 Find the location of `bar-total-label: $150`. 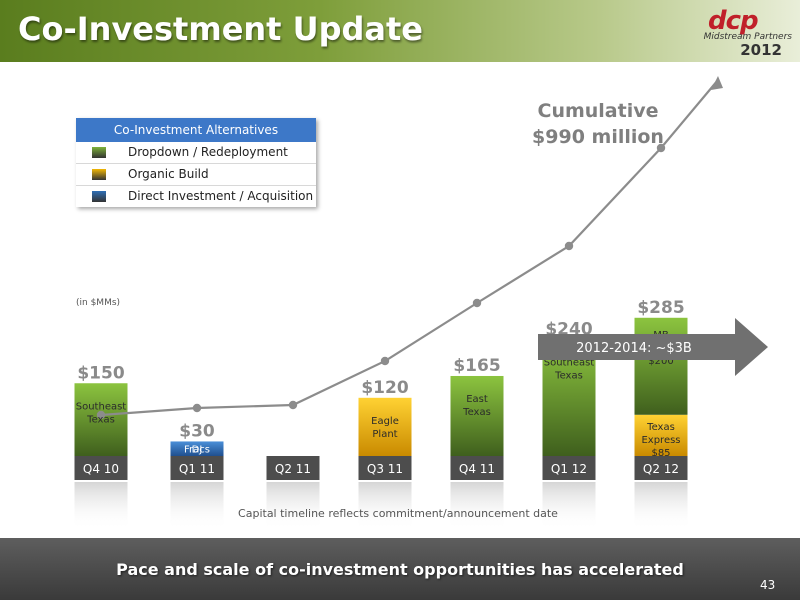

bar-total-label: $150 is located at coordinates (100, 373).